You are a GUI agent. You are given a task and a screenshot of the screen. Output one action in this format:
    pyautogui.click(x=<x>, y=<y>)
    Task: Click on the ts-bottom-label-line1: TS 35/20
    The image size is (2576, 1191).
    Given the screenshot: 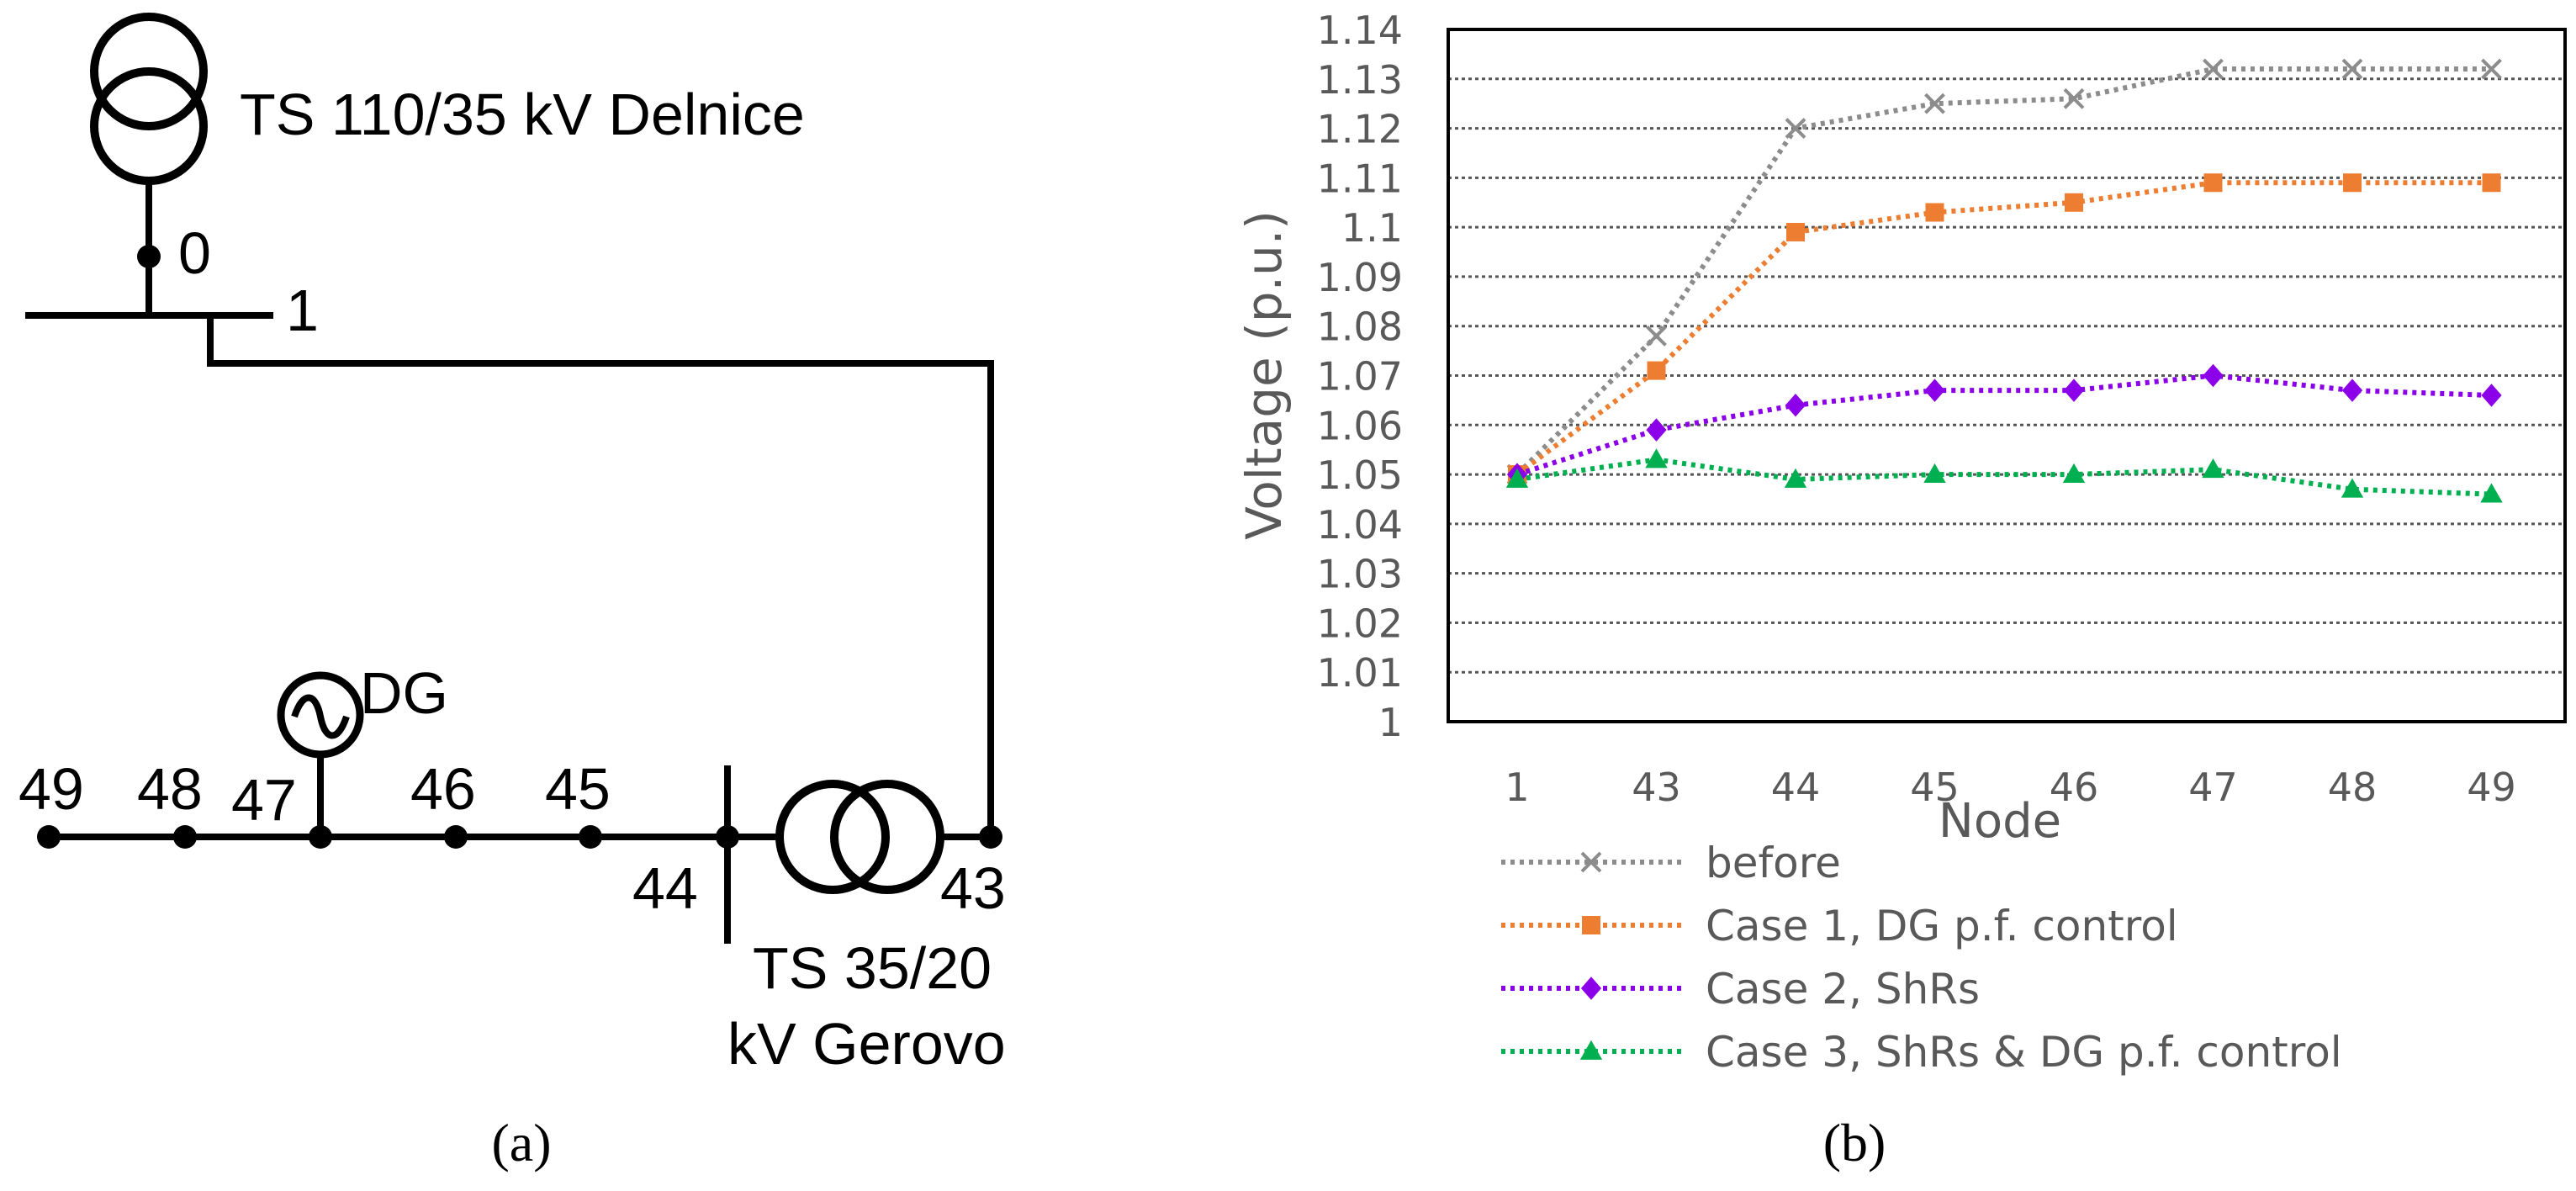 What is the action you would take?
    pyautogui.click(x=872, y=968)
    